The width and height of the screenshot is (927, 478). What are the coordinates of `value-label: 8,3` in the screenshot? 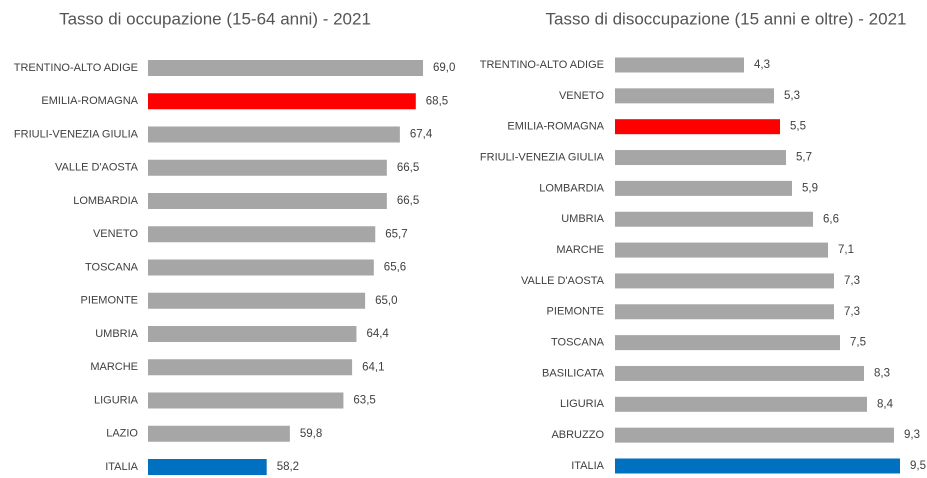 It's located at (882, 373).